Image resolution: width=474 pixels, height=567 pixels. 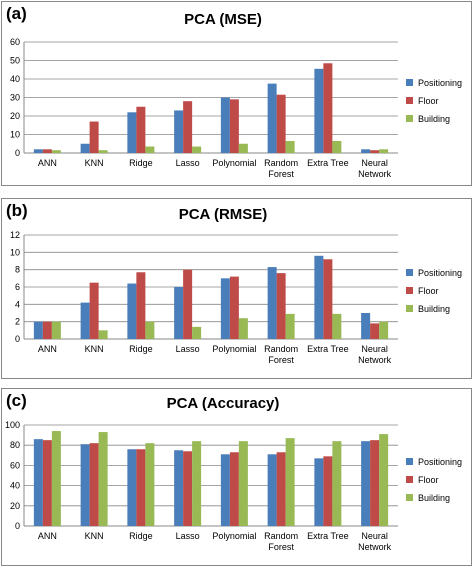 I want to click on y-tick-label: 80, so click(x=15, y=445).